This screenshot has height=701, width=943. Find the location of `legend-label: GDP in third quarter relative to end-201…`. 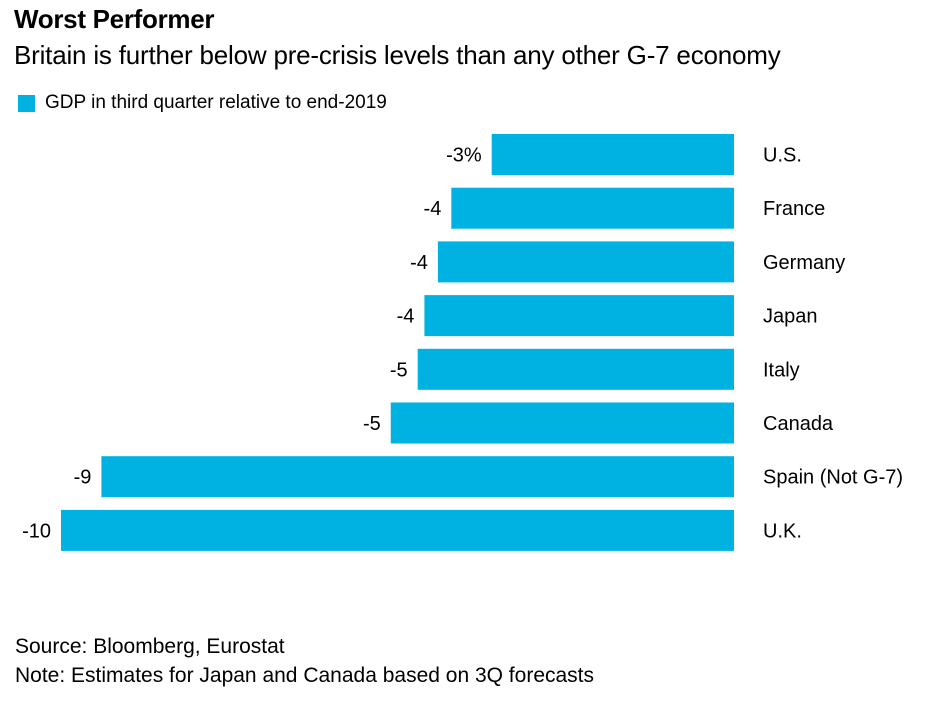

legend-label: GDP in third quarter relative to end-201… is located at coordinates (216, 102).